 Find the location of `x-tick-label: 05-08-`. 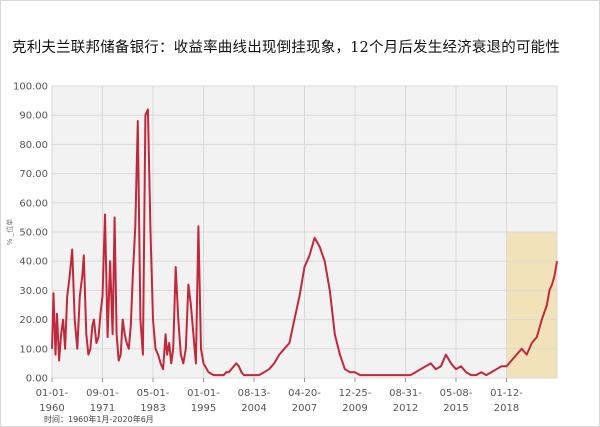

x-tick-label: 05-08- is located at coordinates (456, 393).